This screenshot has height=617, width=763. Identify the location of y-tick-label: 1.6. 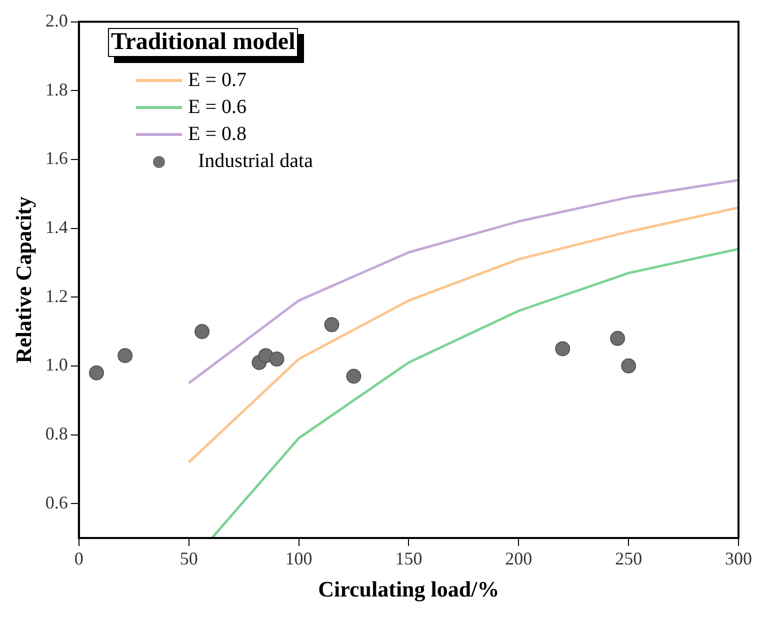
(56, 158).